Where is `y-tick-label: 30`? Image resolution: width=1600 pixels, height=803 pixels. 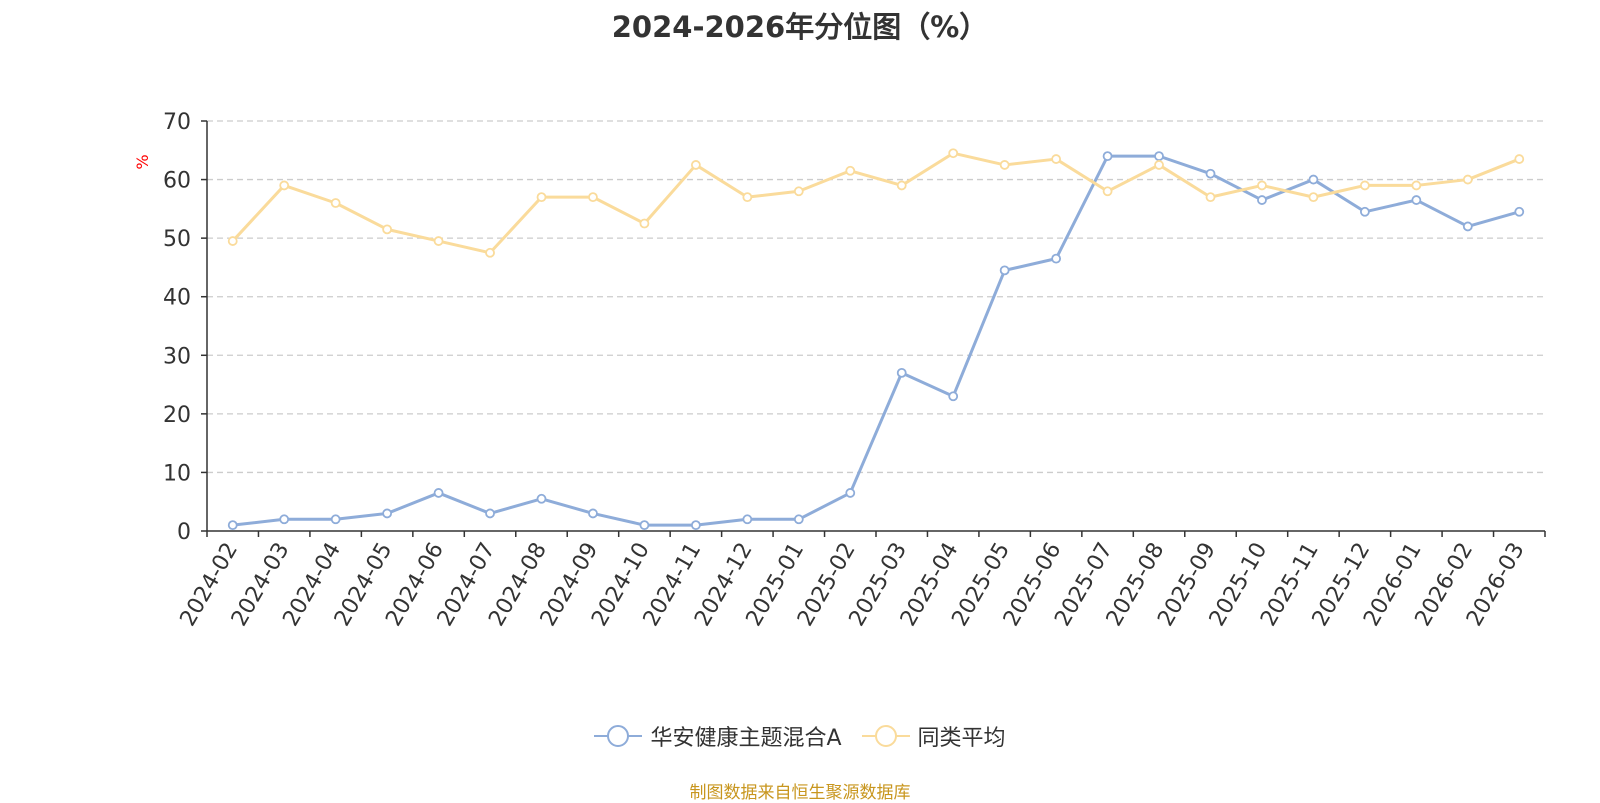
y-tick-label: 30 is located at coordinates (177, 356).